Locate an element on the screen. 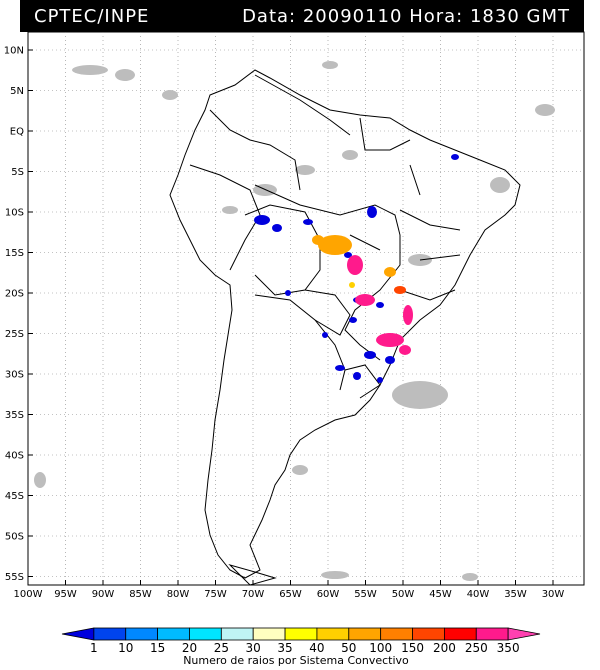 The image size is (600, 670). colorbar-label: 15 is located at coordinates (157, 648).